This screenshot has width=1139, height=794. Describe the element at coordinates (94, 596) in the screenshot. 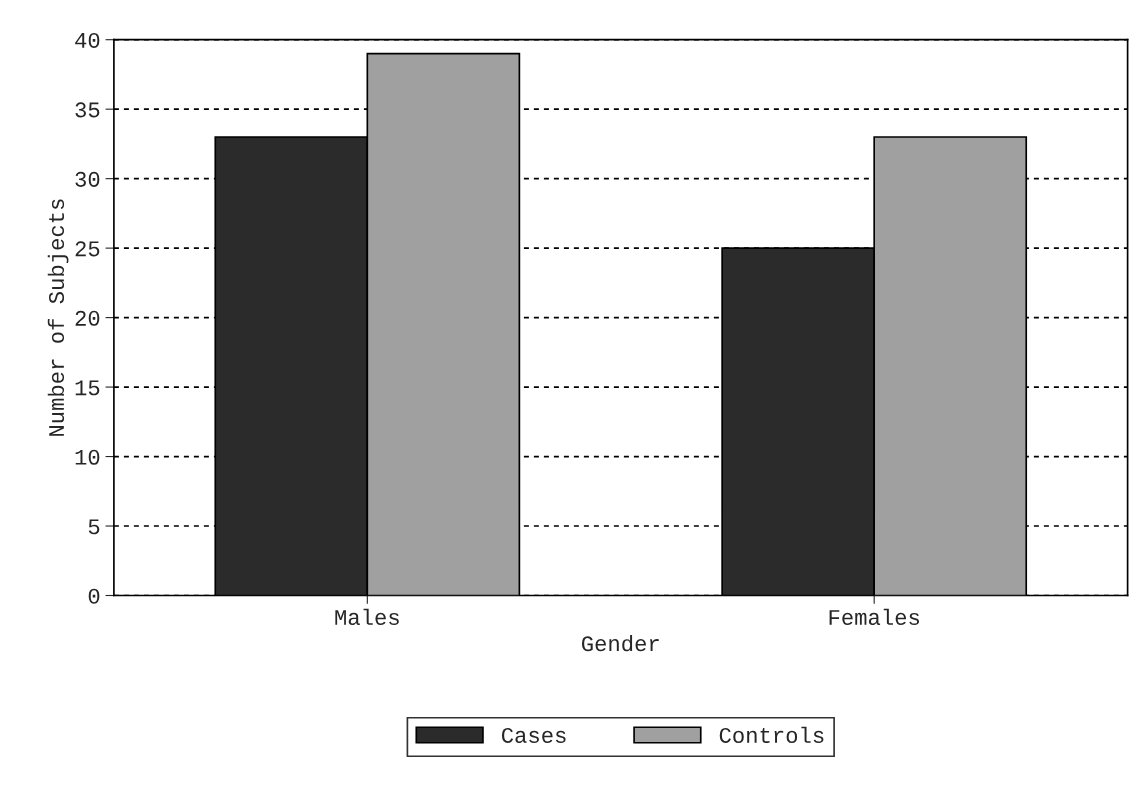

I see `y-tick-label: 0` at that location.